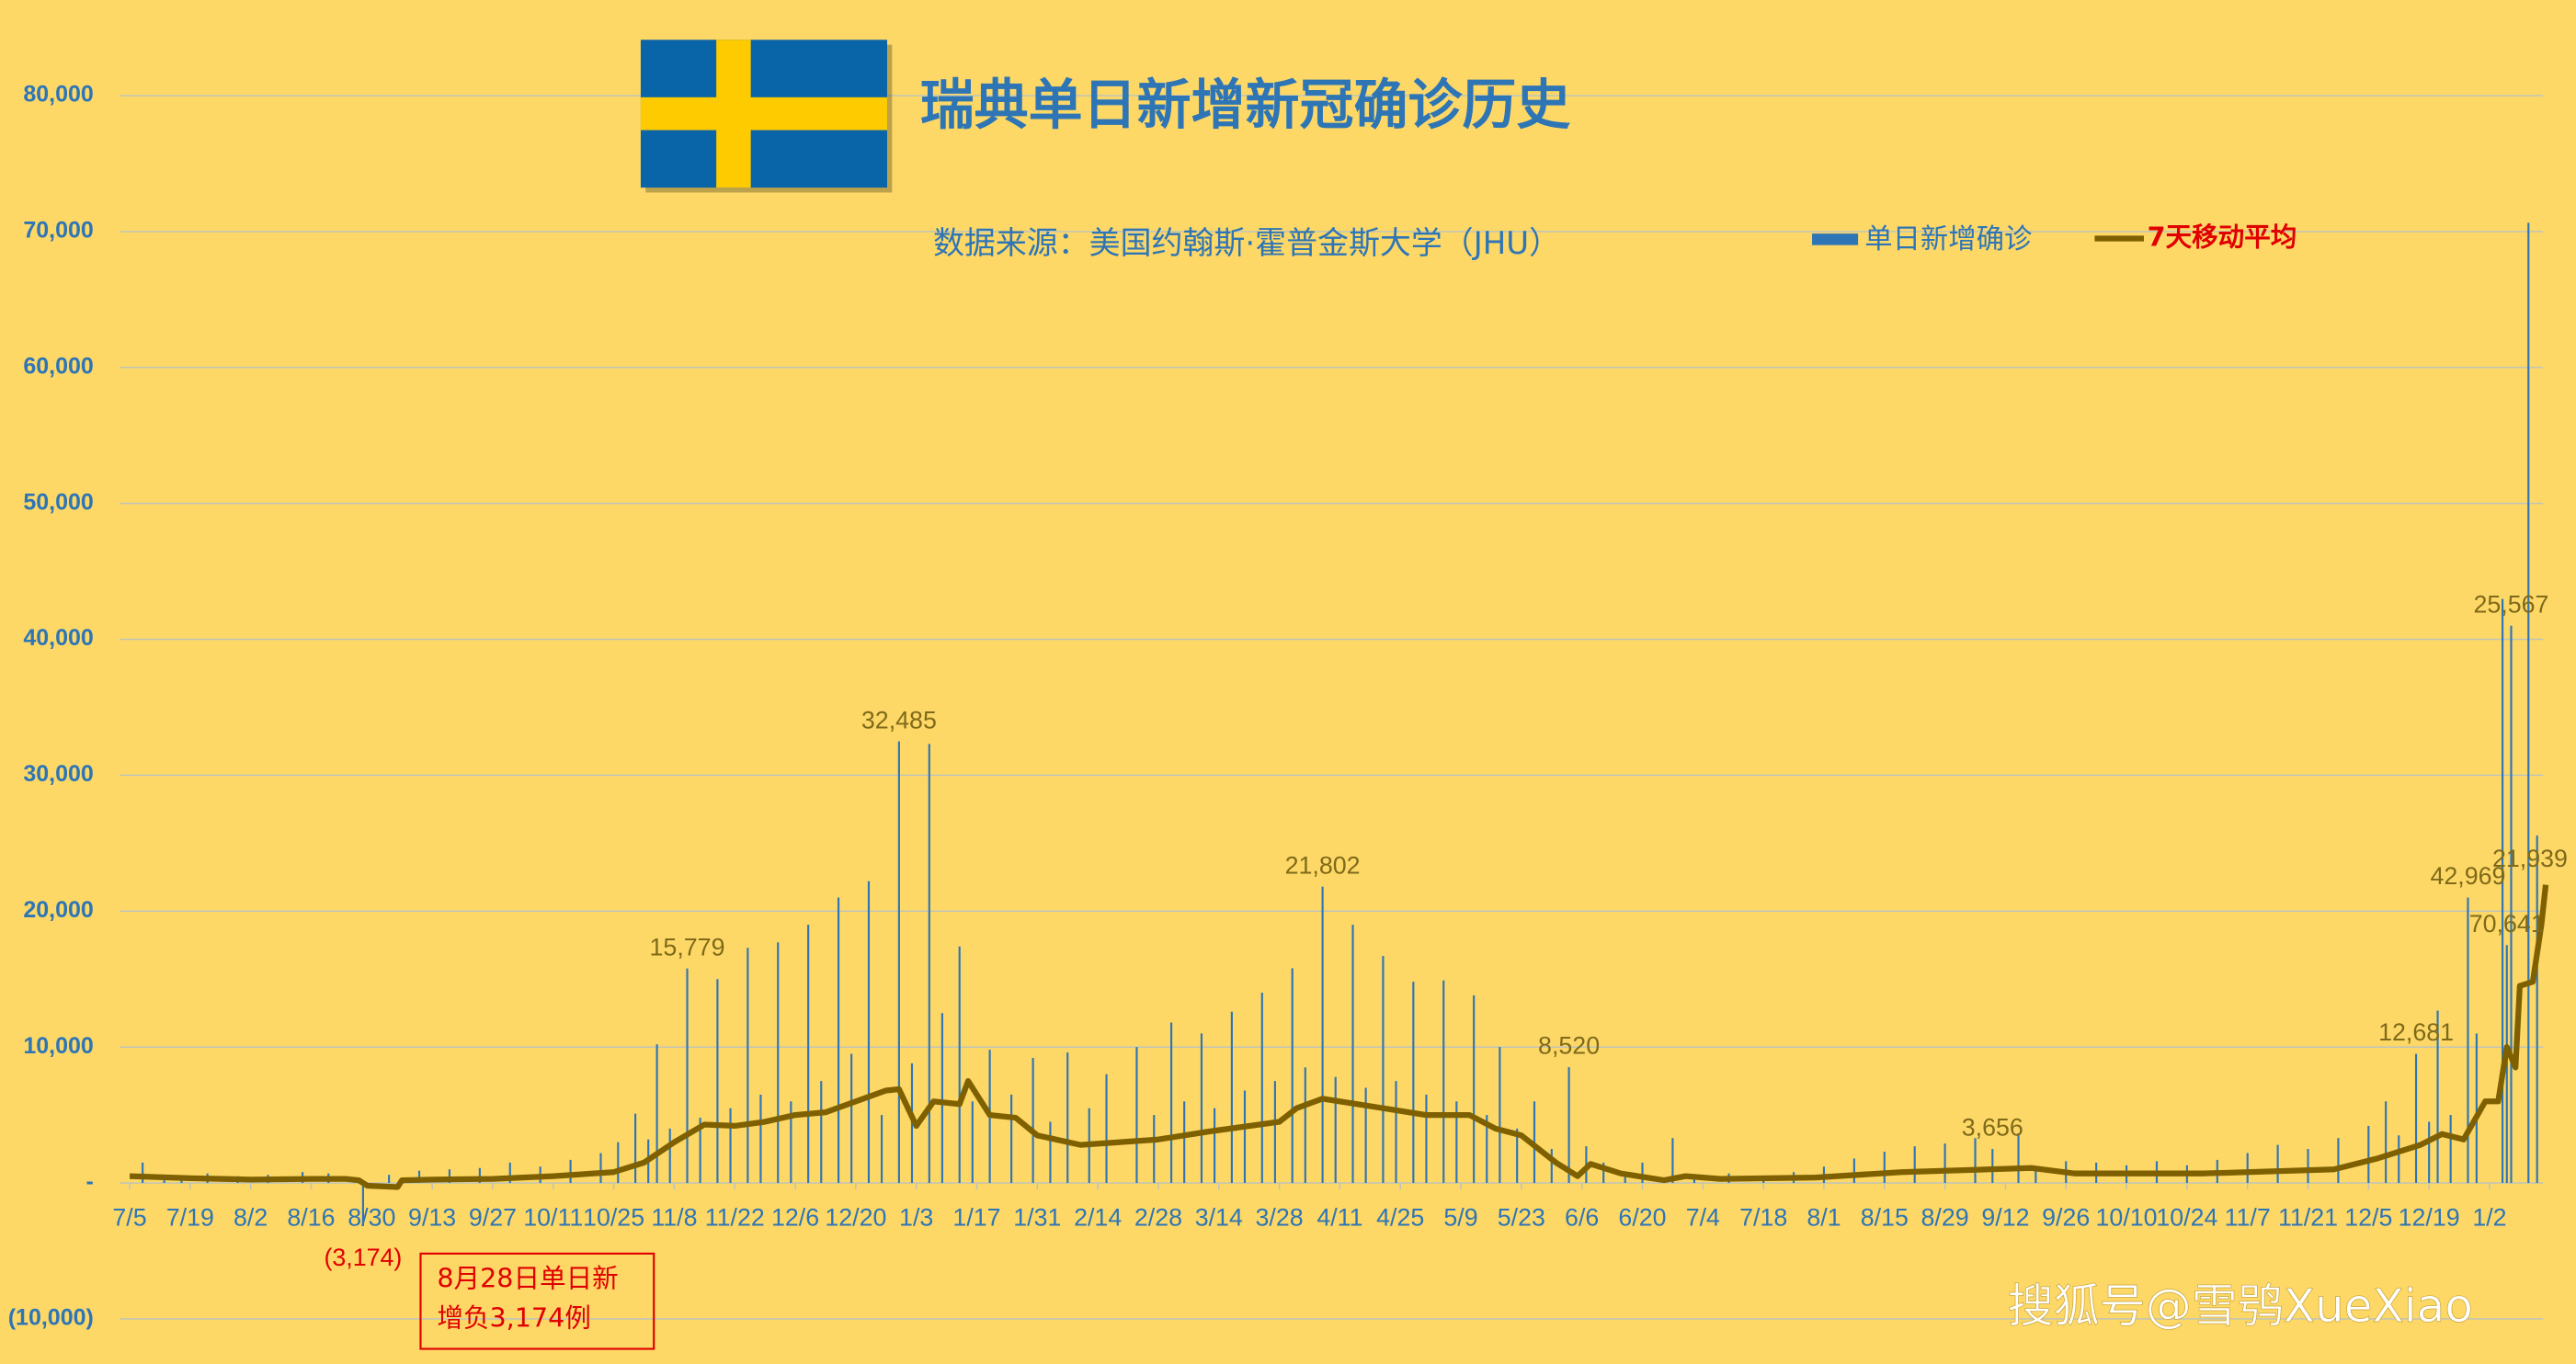 The width and height of the screenshot is (2576, 1364). I want to click on x-tick-label: 7/18, so click(1763, 1217).